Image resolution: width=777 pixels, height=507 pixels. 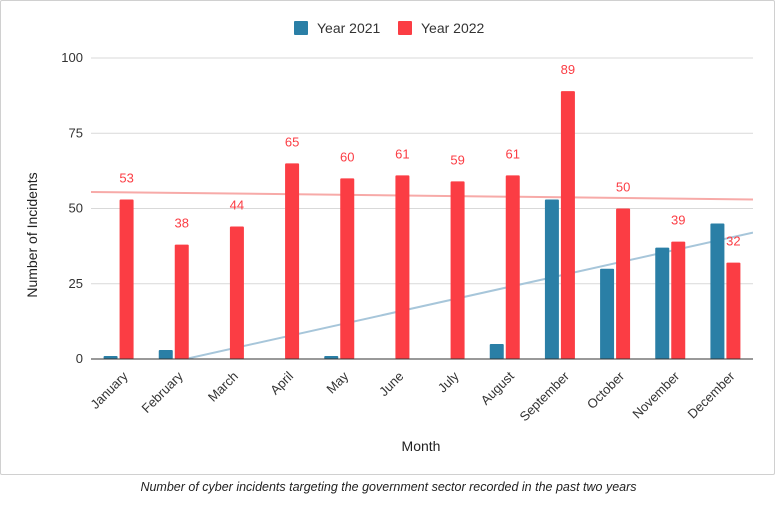 I want to click on y-tick-label: 75, so click(x=76, y=132).